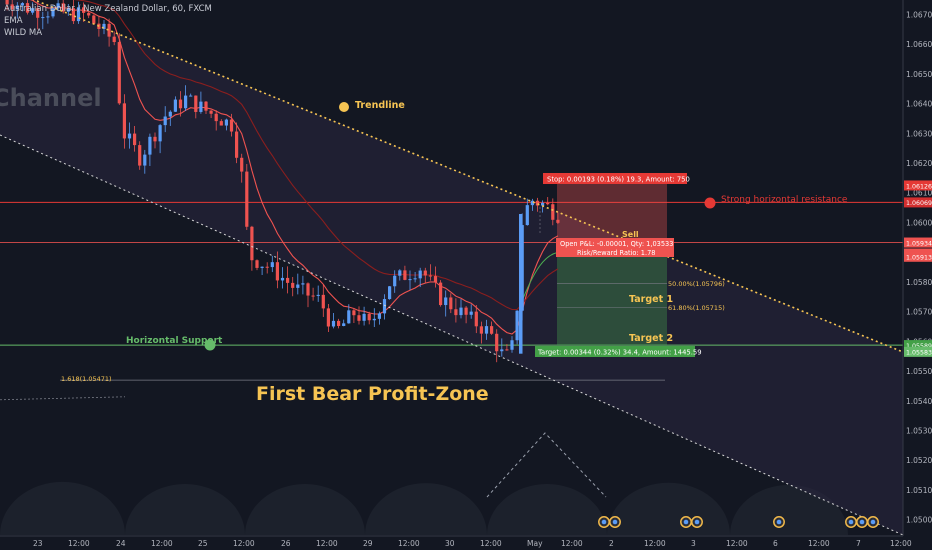 The width and height of the screenshot is (932, 550). I want to click on price-badge-label: 1.05913, so click(919, 258).